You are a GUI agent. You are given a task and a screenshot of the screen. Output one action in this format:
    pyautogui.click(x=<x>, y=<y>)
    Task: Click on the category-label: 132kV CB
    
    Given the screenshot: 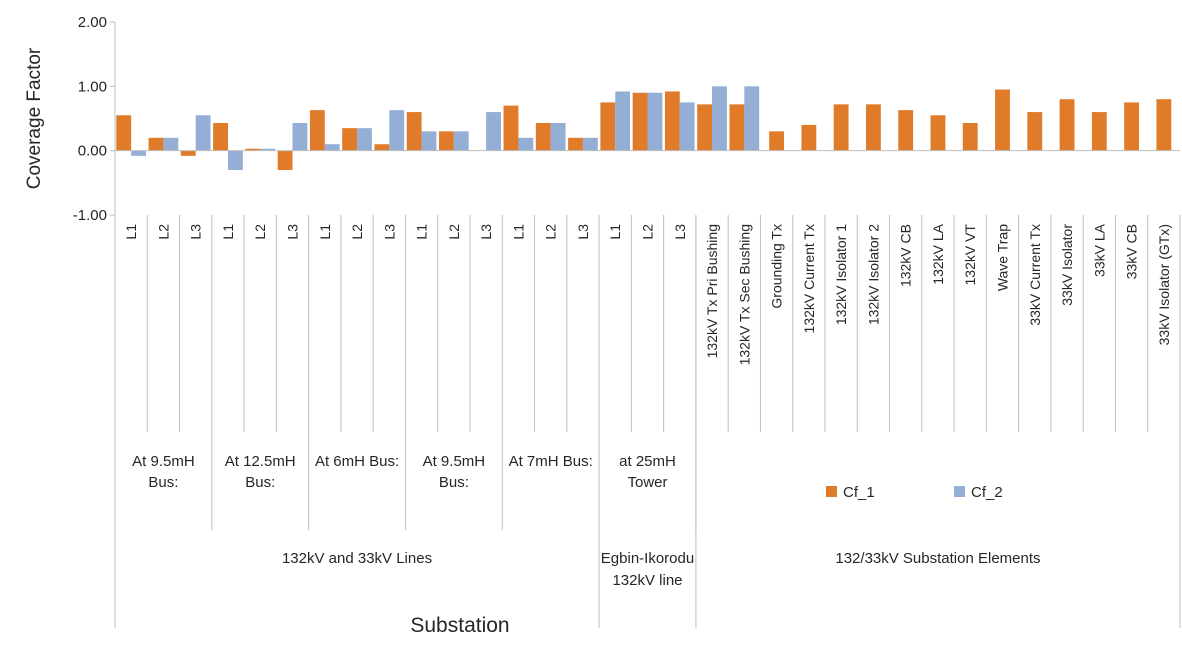 What is the action you would take?
    pyautogui.click(x=906, y=255)
    